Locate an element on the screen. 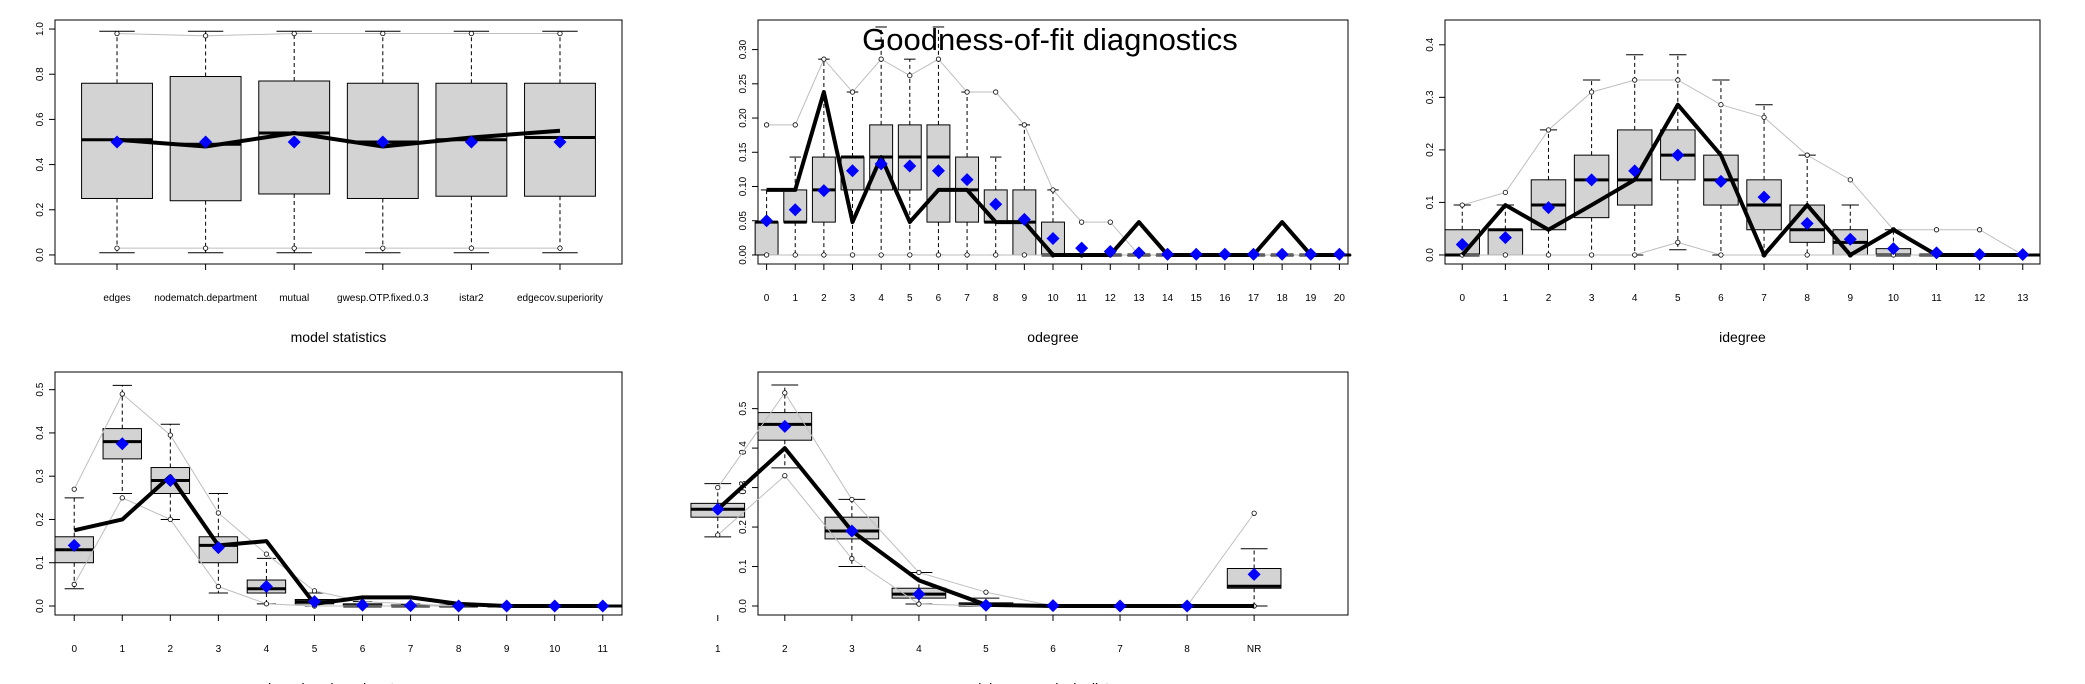  x-axis: 0 1 2 3 4 5 6 7 8 9 10 11 12 13 14 15 16 17 18 19 20 is located at coordinates (1055, 284).